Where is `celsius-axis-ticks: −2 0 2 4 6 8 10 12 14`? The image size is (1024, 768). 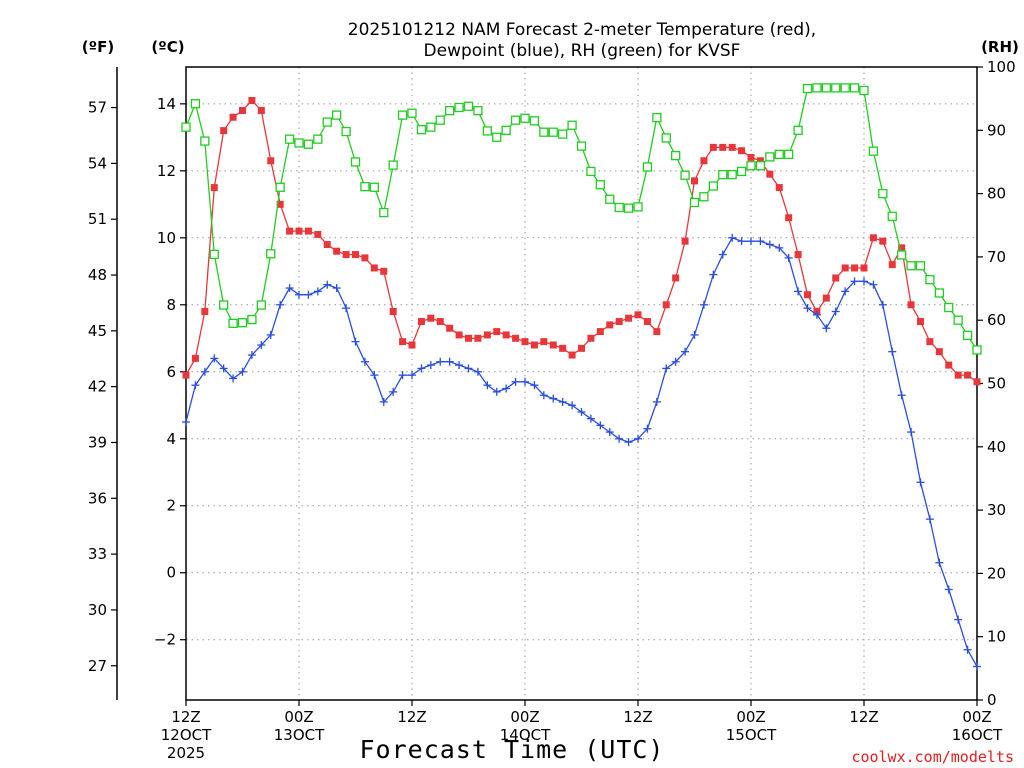 celsius-axis-ticks: −2 0 2 4 6 8 10 12 14 is located at coordinates (170, 372).